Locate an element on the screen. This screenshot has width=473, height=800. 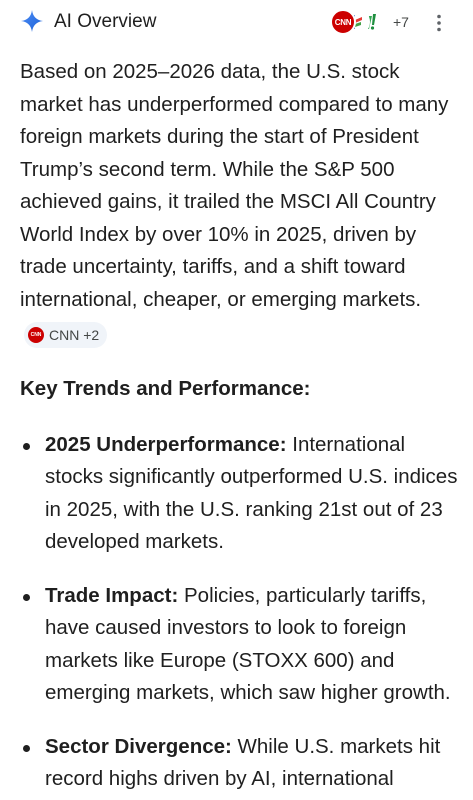
bullet-title: Sector Divergence: is located at coordinates (138, 746).